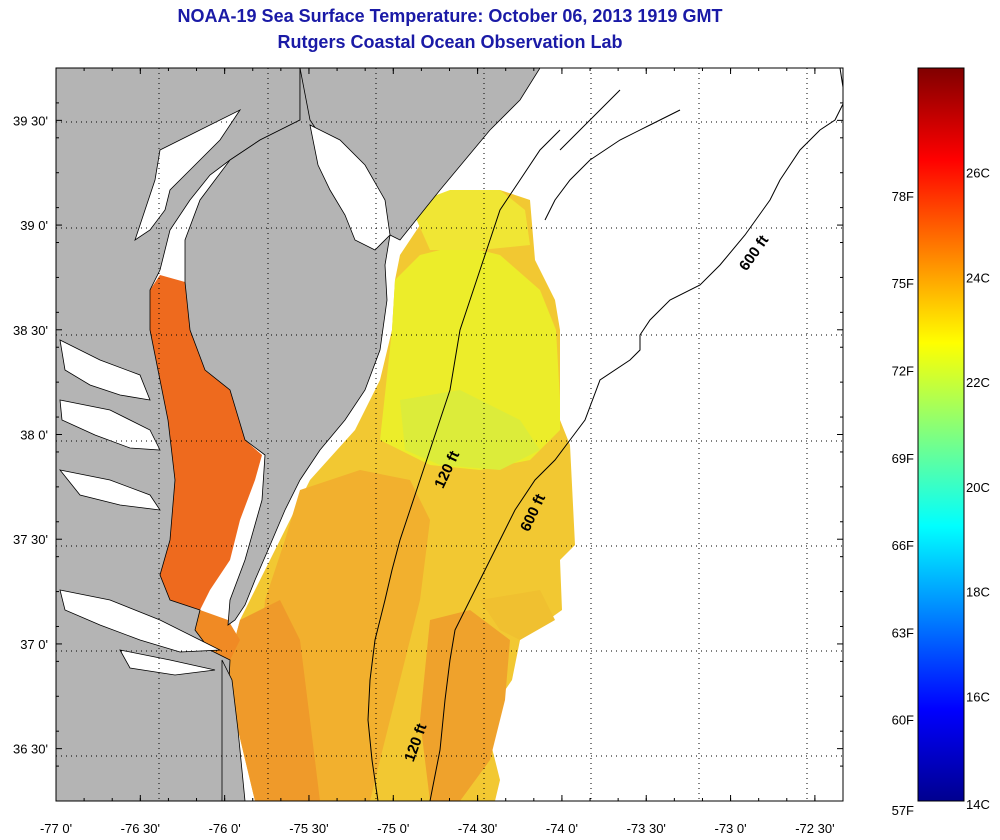 This screenshot has width=1000, height=840. Describe the element at coordinates (903, 458) in the screenshot. I see `colorbar-fahrenheit-label: 69F` at that location.